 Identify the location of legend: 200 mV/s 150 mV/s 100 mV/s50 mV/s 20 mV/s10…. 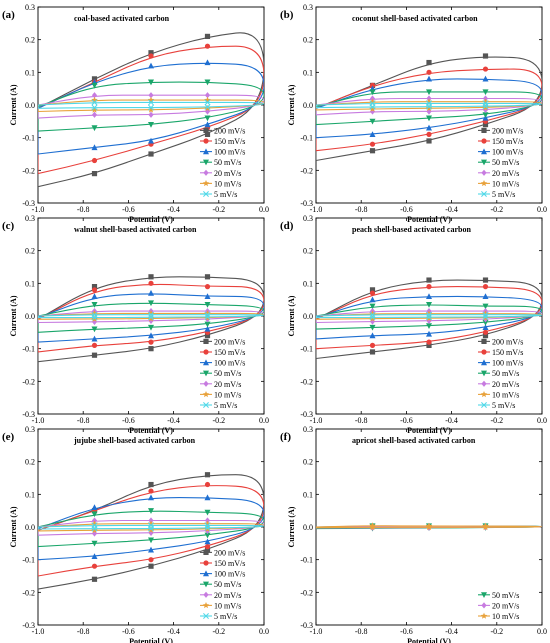
(500, 373).